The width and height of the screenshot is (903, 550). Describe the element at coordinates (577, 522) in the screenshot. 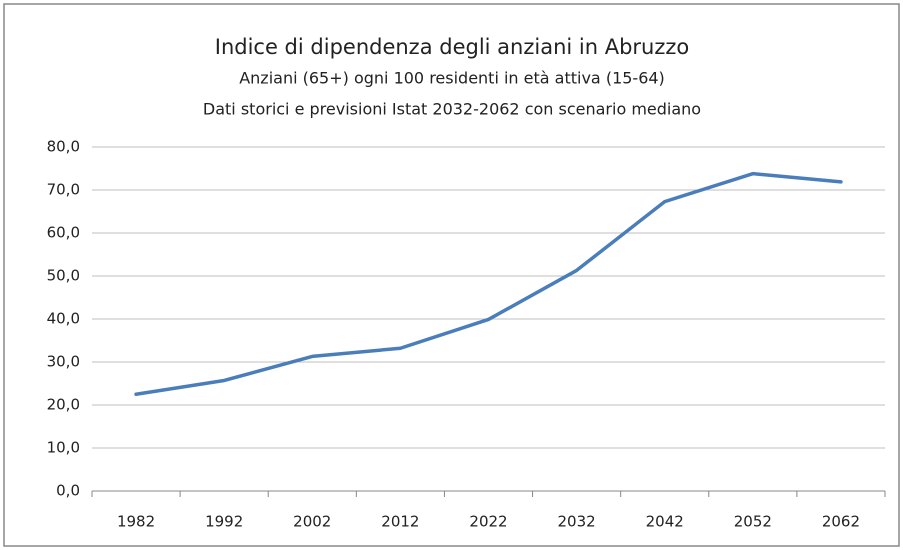

I see `x-tick-label: 2032` at that location.